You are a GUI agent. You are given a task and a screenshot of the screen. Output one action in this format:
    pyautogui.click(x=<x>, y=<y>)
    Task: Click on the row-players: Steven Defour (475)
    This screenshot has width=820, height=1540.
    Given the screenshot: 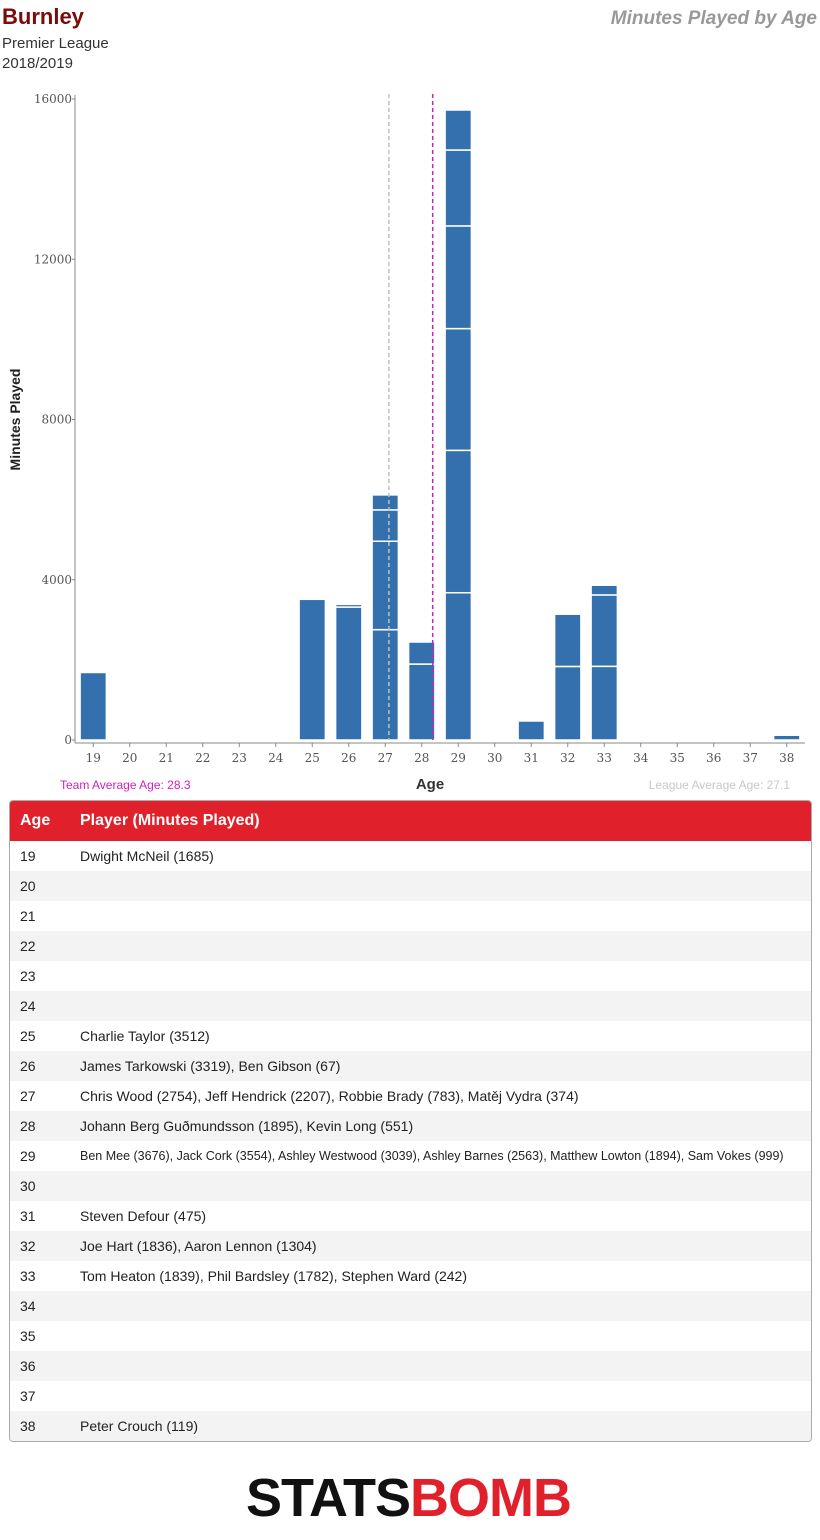 What is the action you would take?
    pyautogui.click(x=143, y=1216)
    